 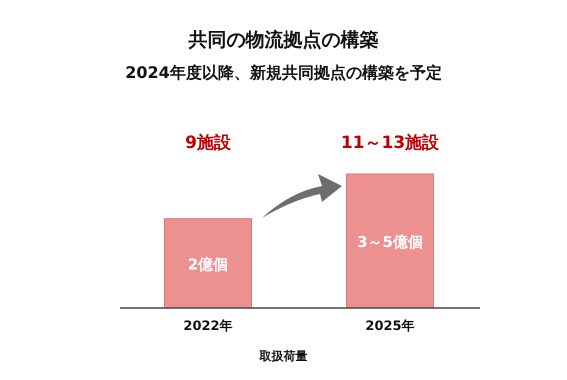 I want to click on title: 共同の物流拠点の構築, so click(x=283, y=40).